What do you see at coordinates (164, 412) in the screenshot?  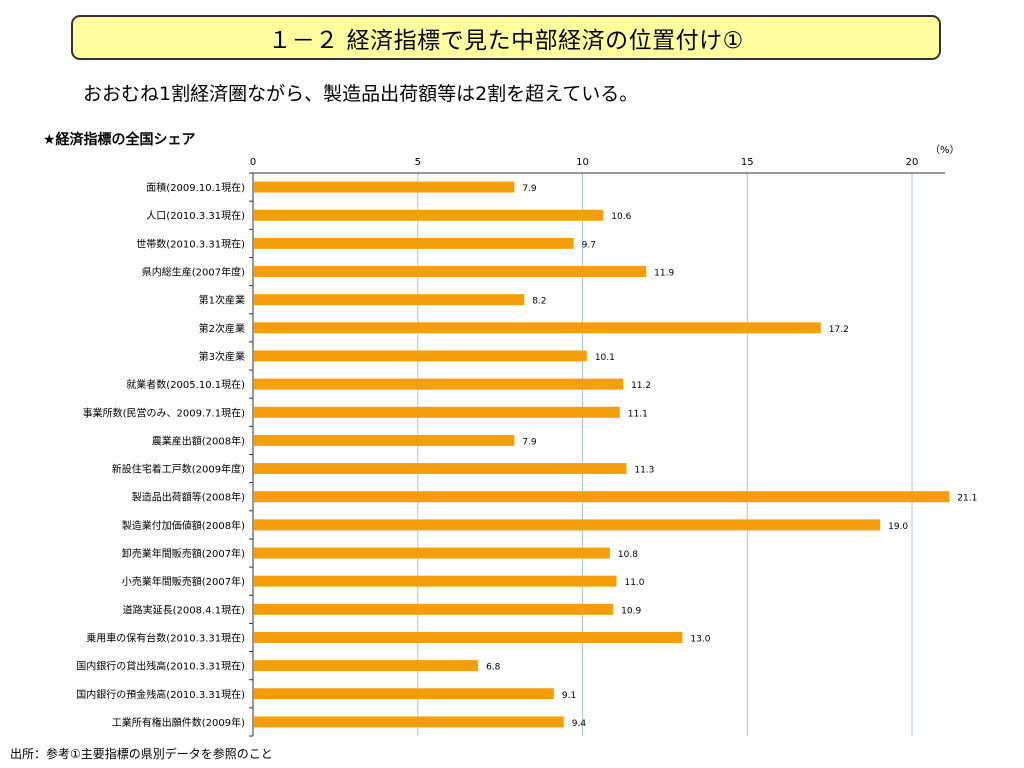 I see `category-label: 事業所数(民営のみ、2009.7.1現在)` at bounding box center [164, 412].